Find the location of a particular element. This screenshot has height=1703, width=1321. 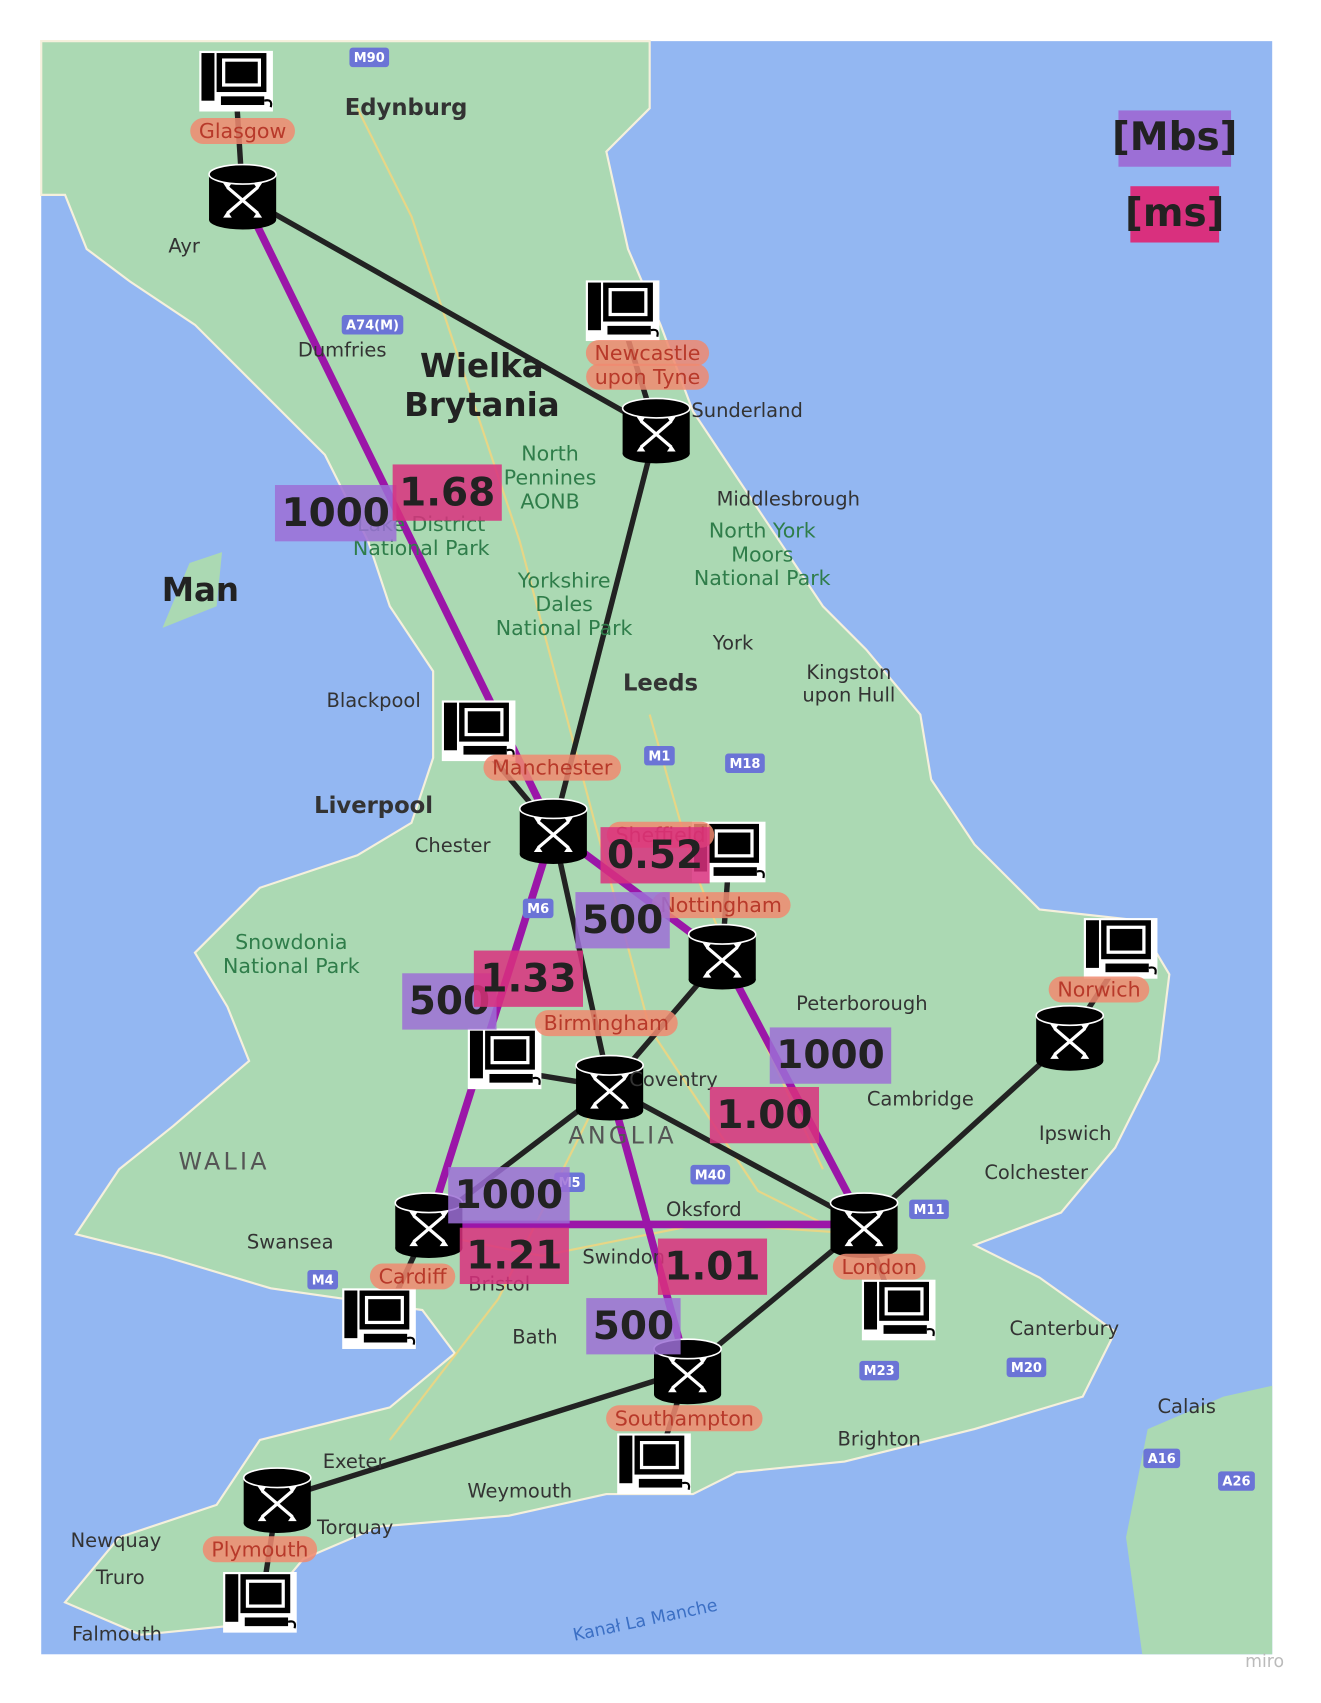

city-label: Newcastle is located at coordinates (648, 353).